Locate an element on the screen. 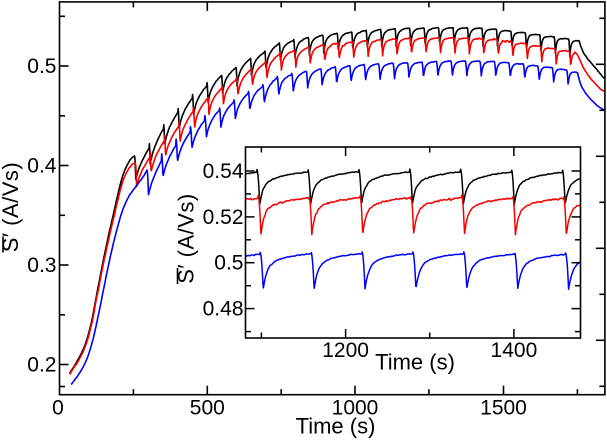 The image size is (607, 440). svg-text: 0.48 is located at coordinates (223, 309).